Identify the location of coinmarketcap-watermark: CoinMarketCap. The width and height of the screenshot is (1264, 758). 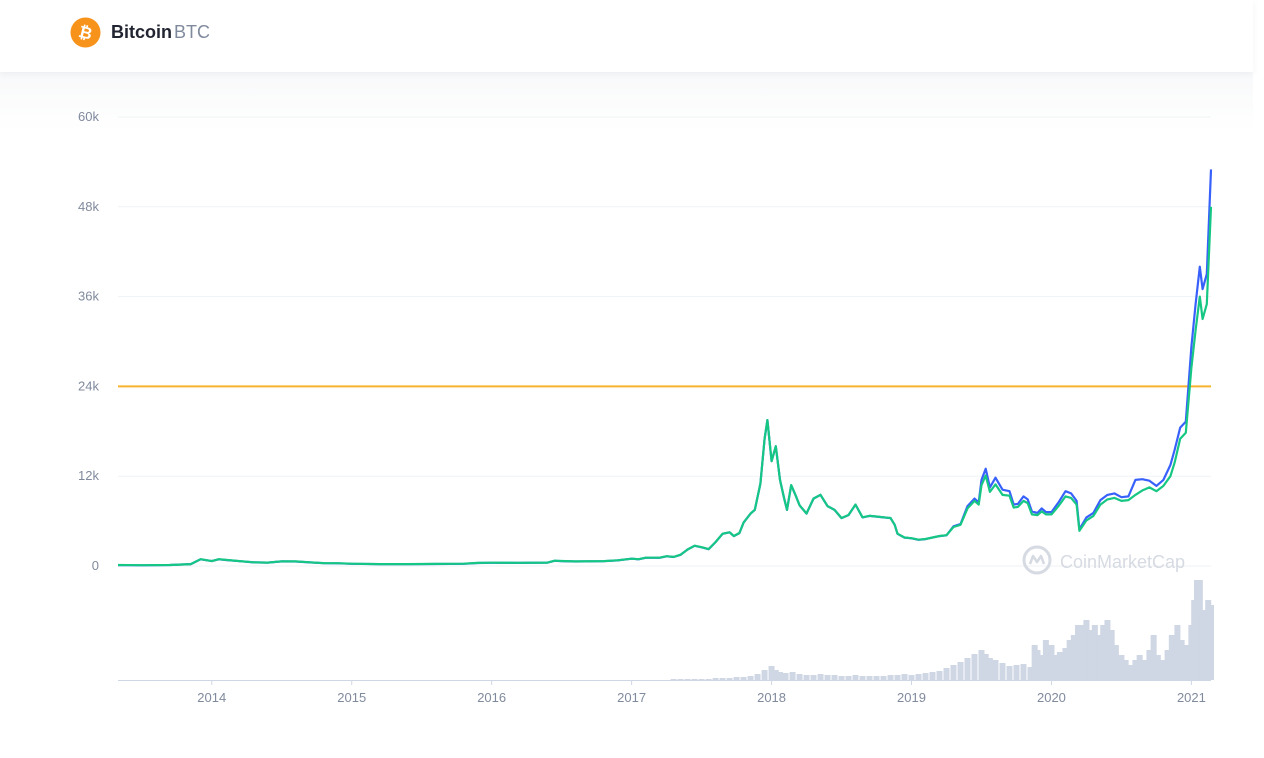
(1103, 560).